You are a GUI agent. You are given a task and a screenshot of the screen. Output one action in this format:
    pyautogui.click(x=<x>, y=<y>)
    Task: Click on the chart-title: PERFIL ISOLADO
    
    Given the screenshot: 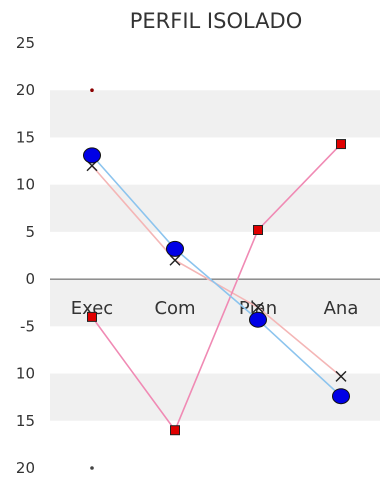 What is the action you would take?
    pyautogui.click(x=216, y=21)
    